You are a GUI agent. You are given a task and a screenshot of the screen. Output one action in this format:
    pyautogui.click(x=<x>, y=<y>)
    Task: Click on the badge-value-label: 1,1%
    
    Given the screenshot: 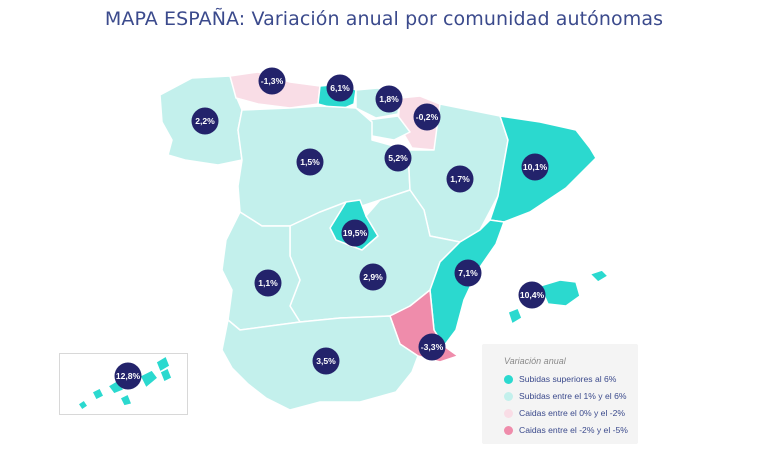 What is the action you would take?
    pyautogui.click(x=268, y=283)
    